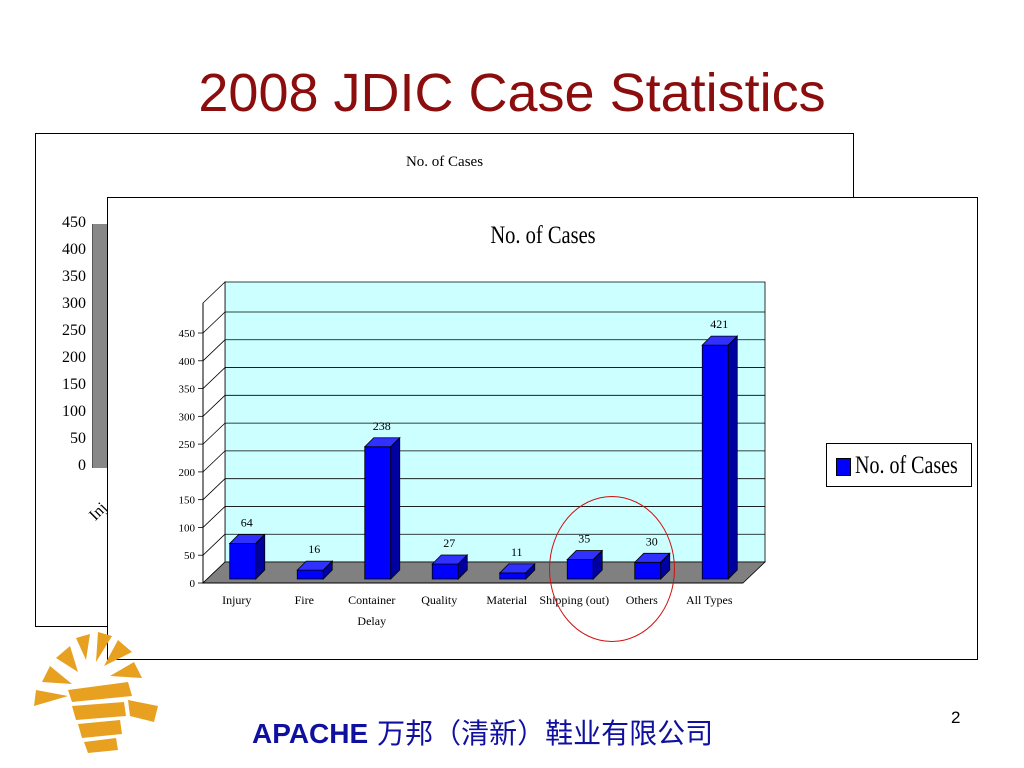 This screenshot has height=768, width=1024. Describe the element at coordinates (719, 324) in the screenshot. I see `data-label: 421` at that location.